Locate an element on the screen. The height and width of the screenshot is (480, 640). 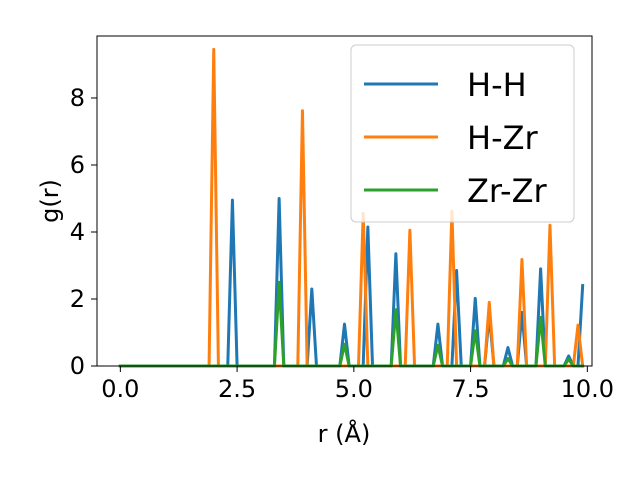
y-tick-label: 6 is located at coordinates (77, 165).